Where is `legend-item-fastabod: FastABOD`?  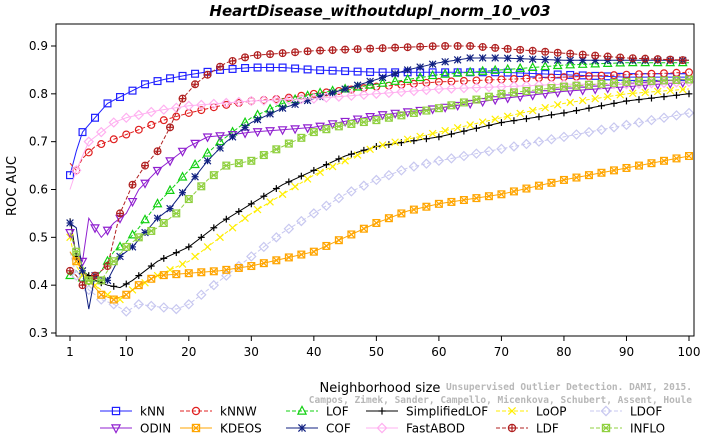
legend-item-fastabod: FastABOD is located at coordinates (415, 428).